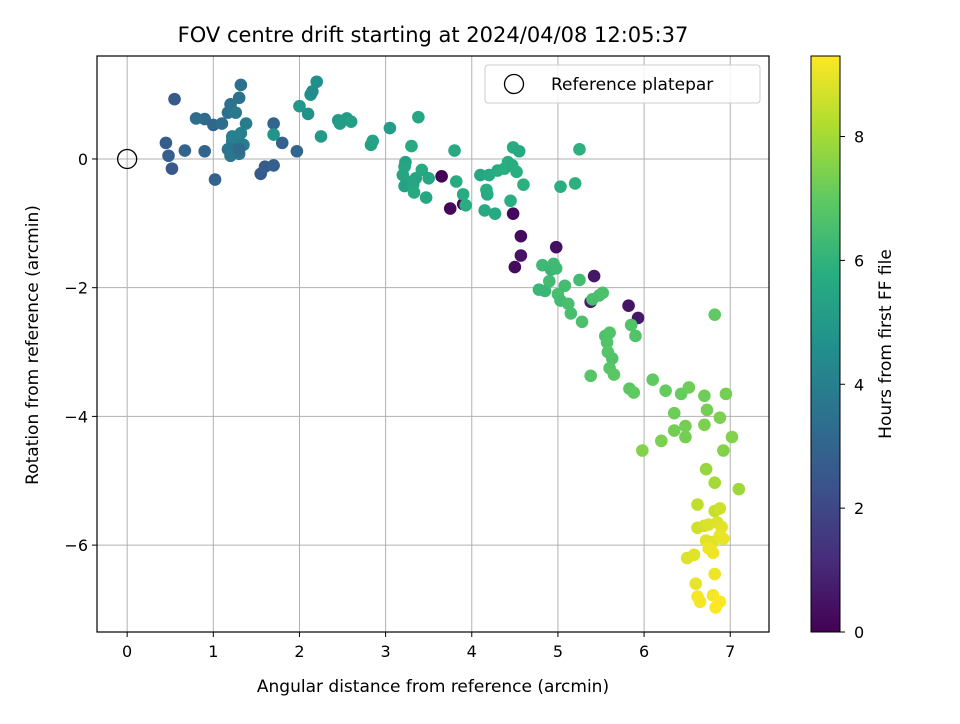  What do you see at coordinates (730, 651) in the screenshot?
I see `x-tick-label: 7` at bounding box center [730, 651].